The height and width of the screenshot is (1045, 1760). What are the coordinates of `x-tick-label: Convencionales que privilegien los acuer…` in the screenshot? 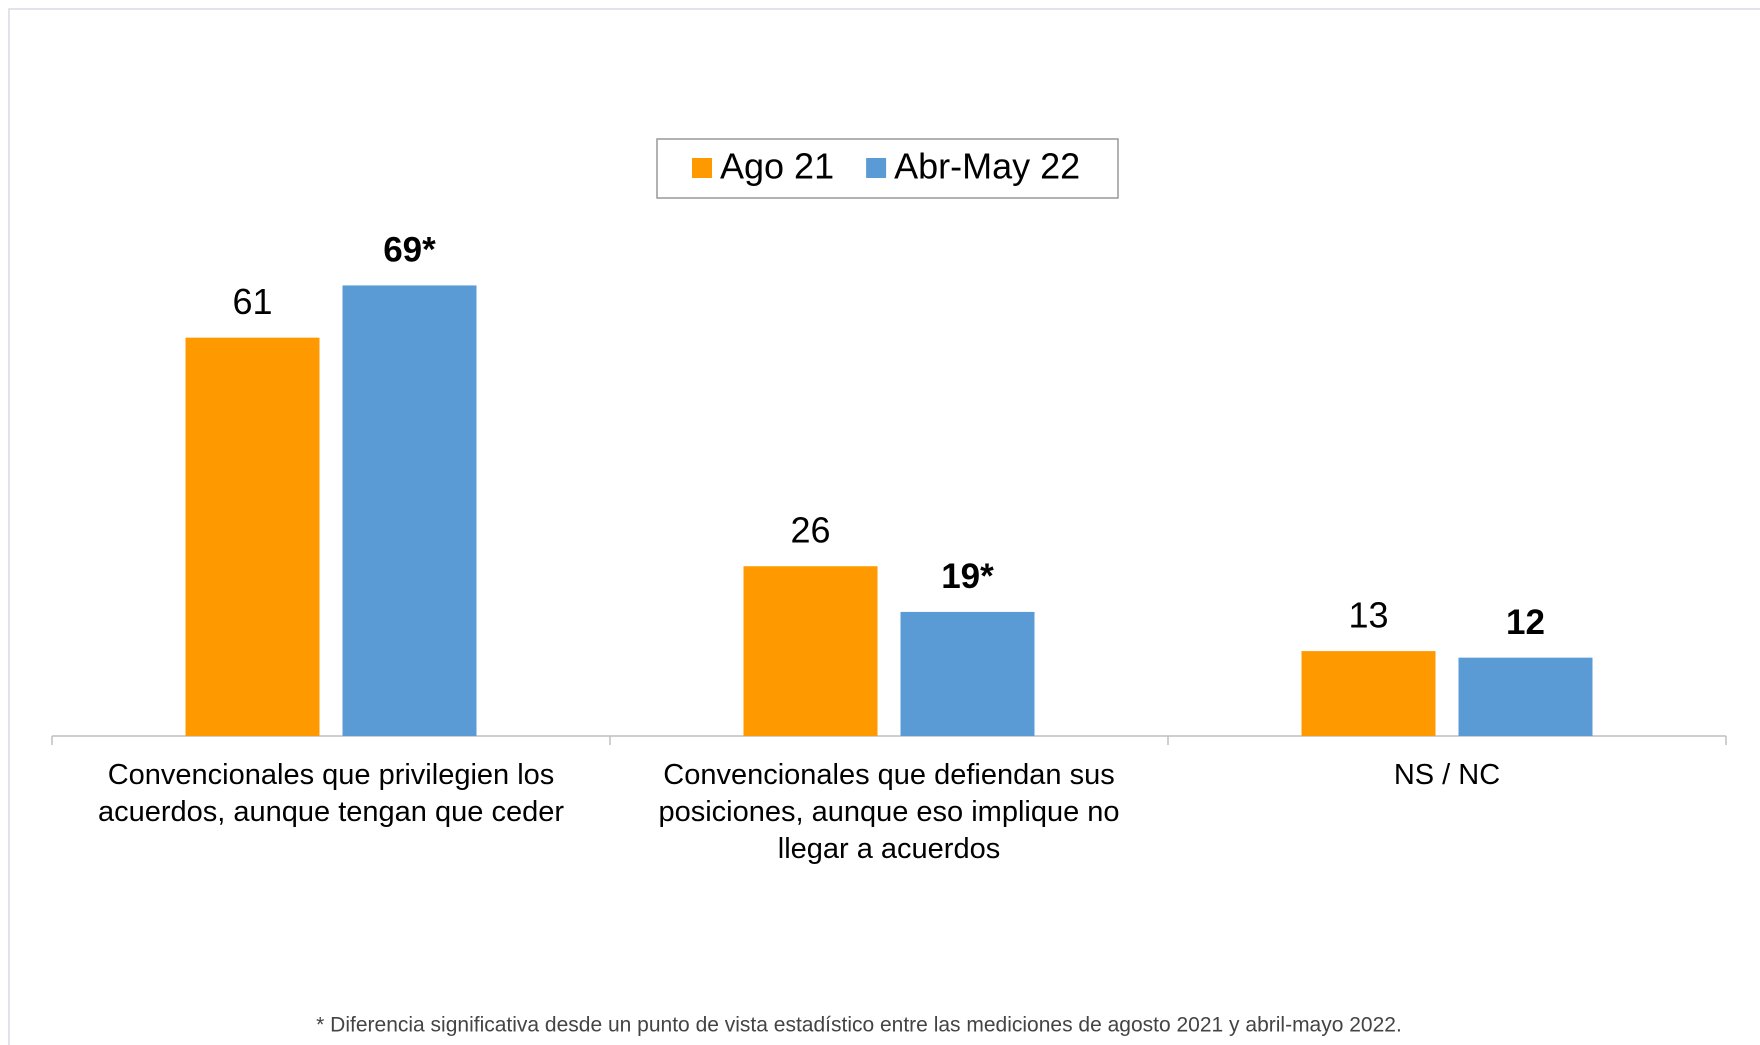 It's located at (331, 793).